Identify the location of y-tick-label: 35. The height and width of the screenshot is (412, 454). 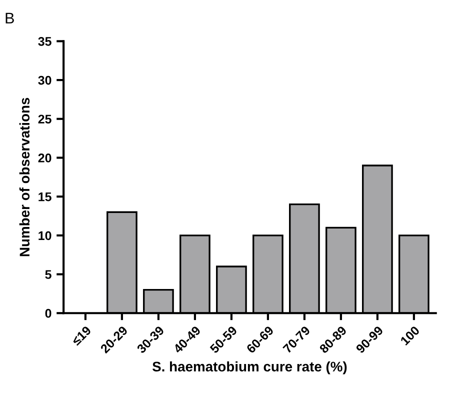
(45, 41).